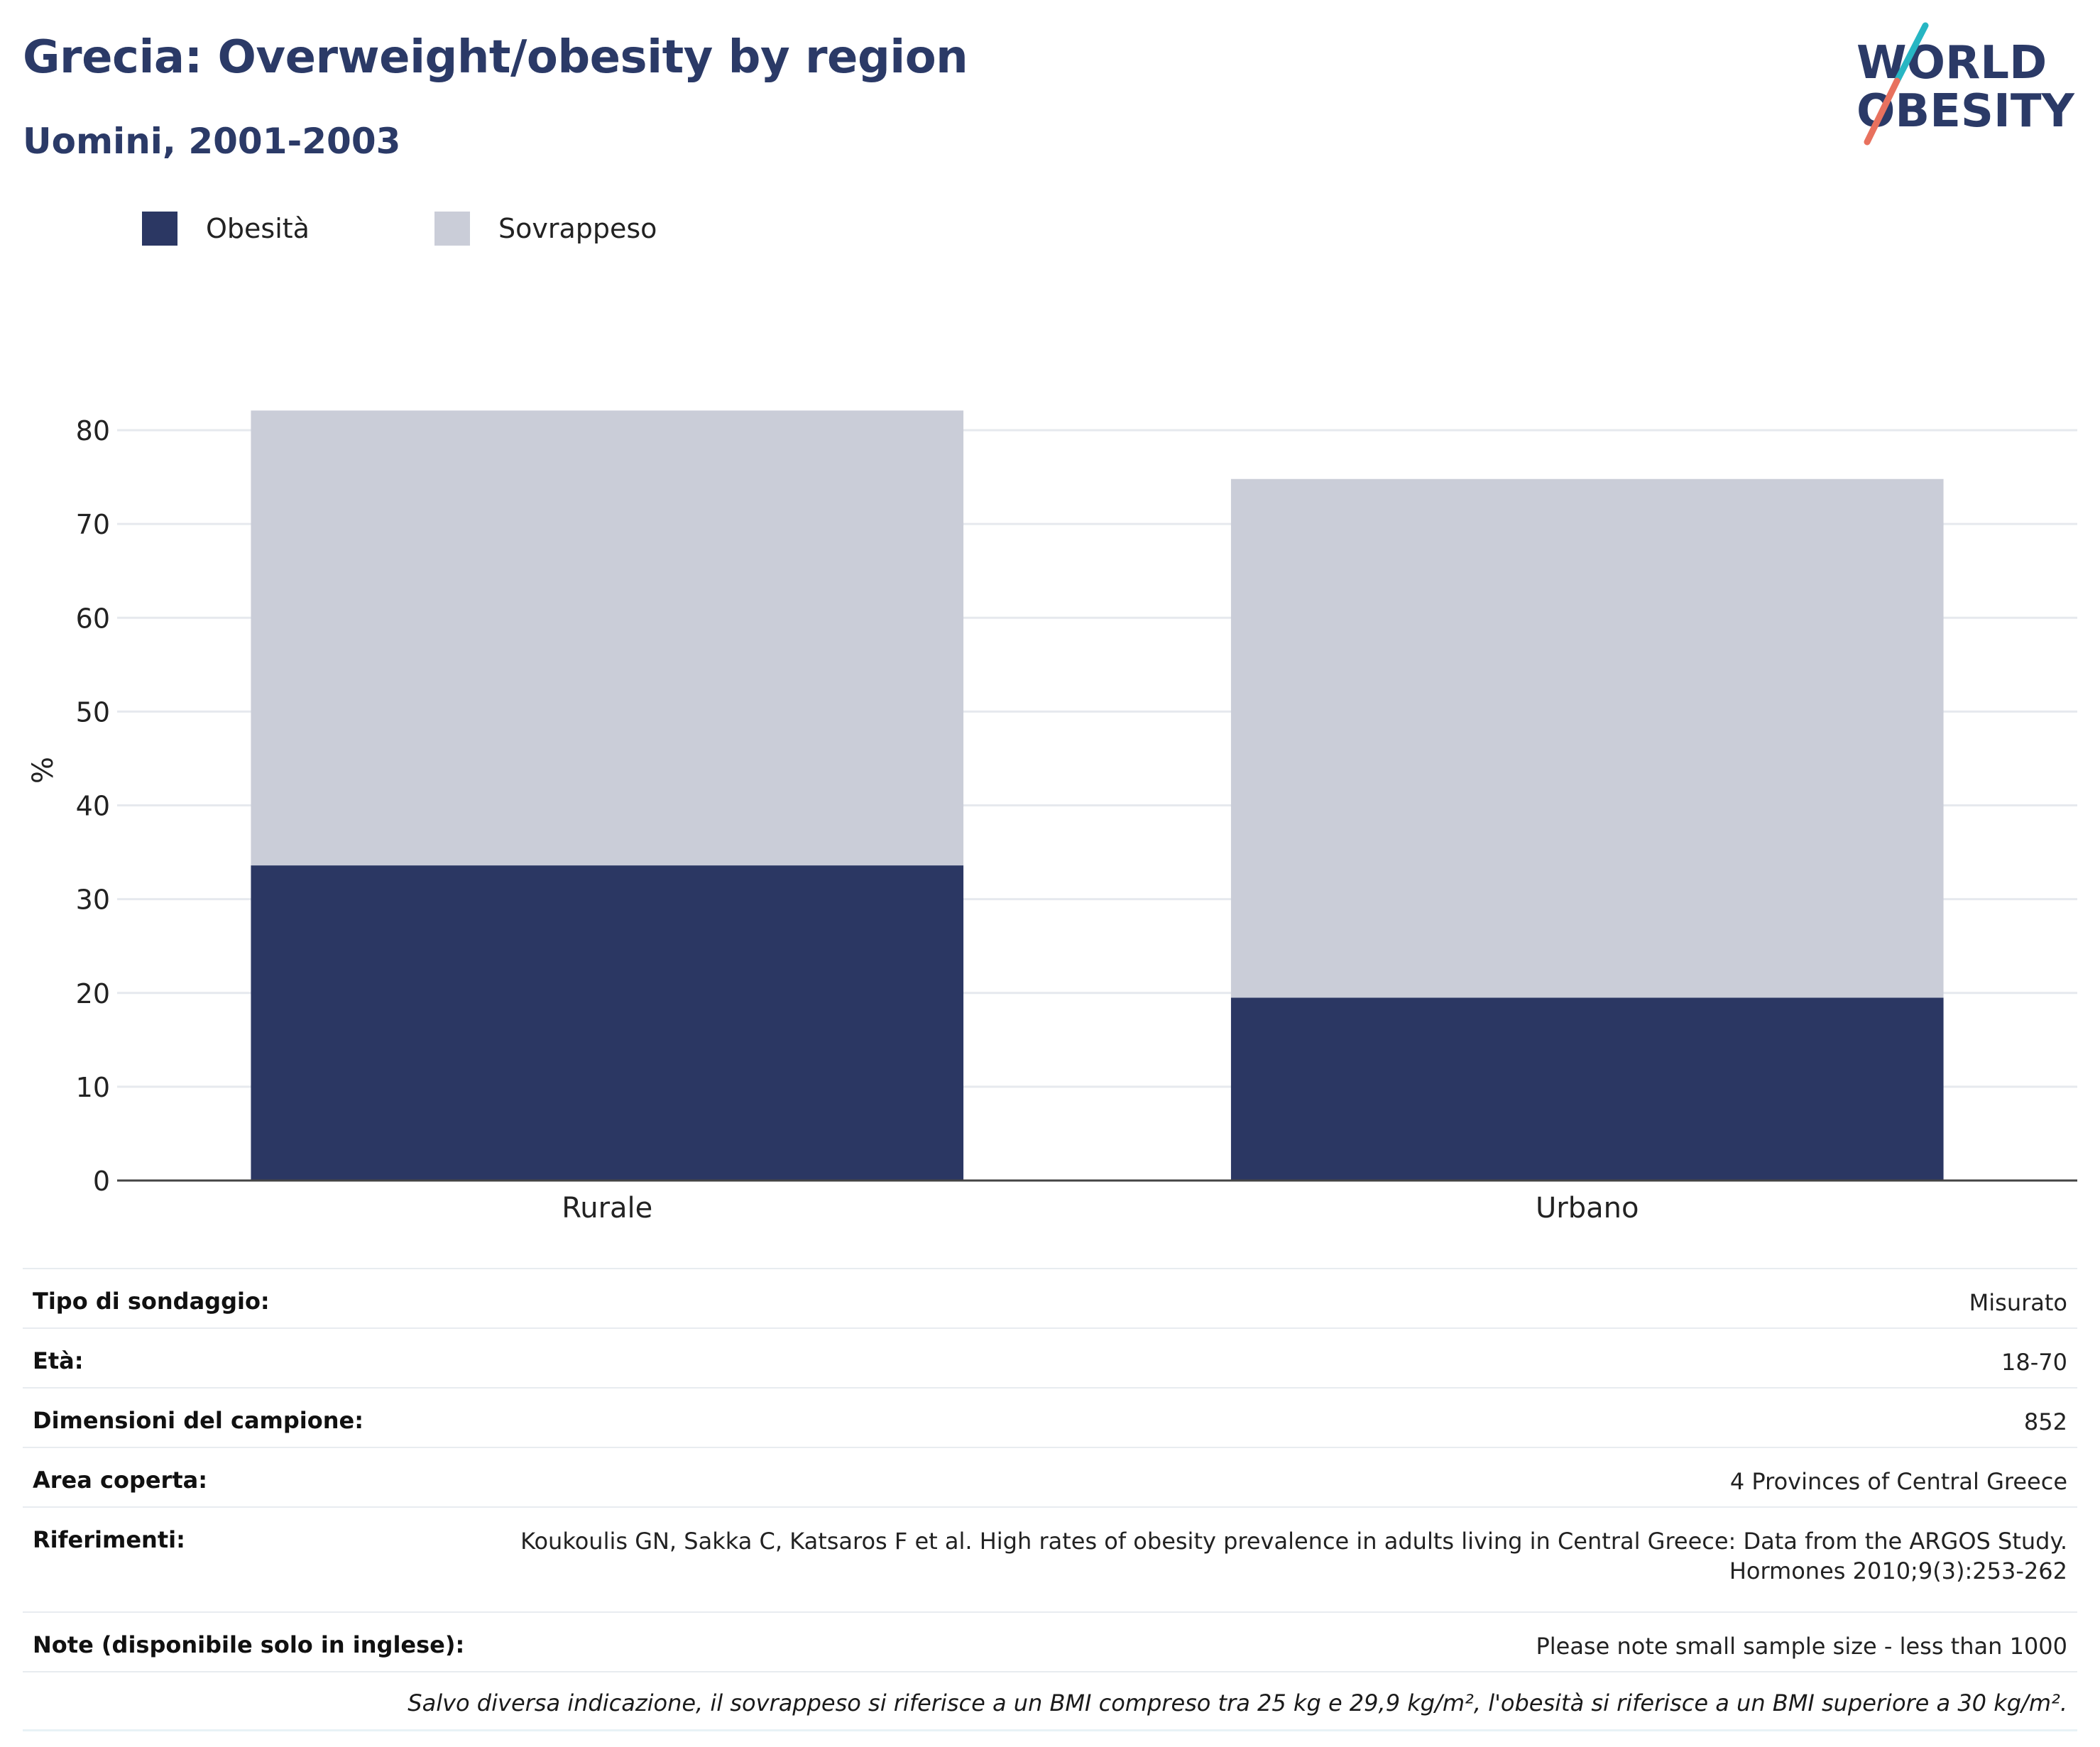 Image resolution: width=2100 pixels, height=1747 pixels. What do you see at coordinates (1587, 1089) in the screenshot?
I see `bar-obesity-urbano` at bounding box center [1587, 1089].